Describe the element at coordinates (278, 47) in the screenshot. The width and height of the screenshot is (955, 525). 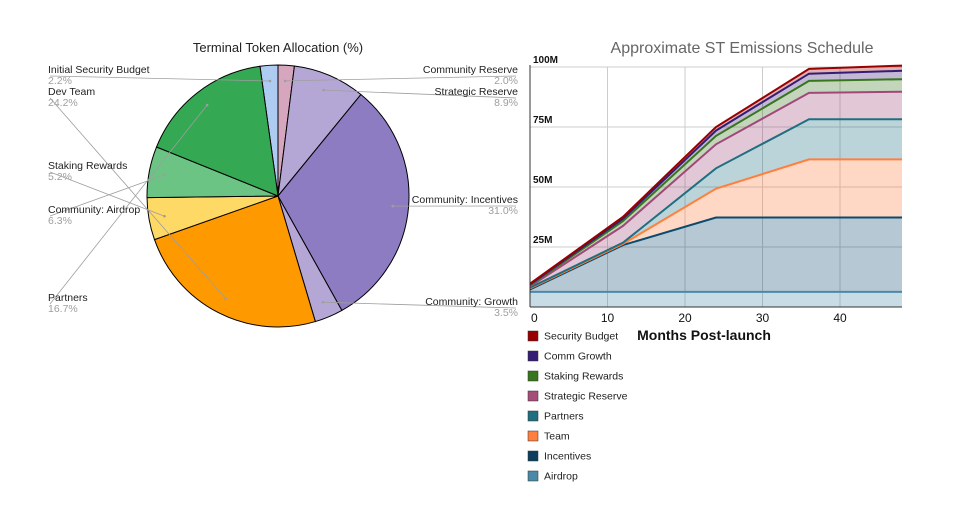
I see `pie-chart-title: Terminal Token Allocation (%)` at that location.